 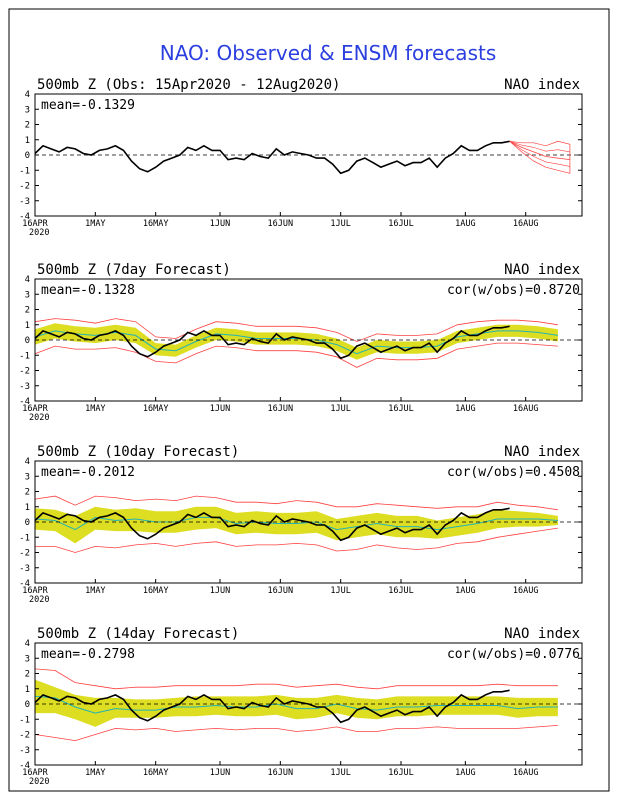 What do you see at coordinates (328, 53) in the screenshot?
I see `figure-title: NAO: Observed & ENSM forecasts` at bounding box center [328, 53].